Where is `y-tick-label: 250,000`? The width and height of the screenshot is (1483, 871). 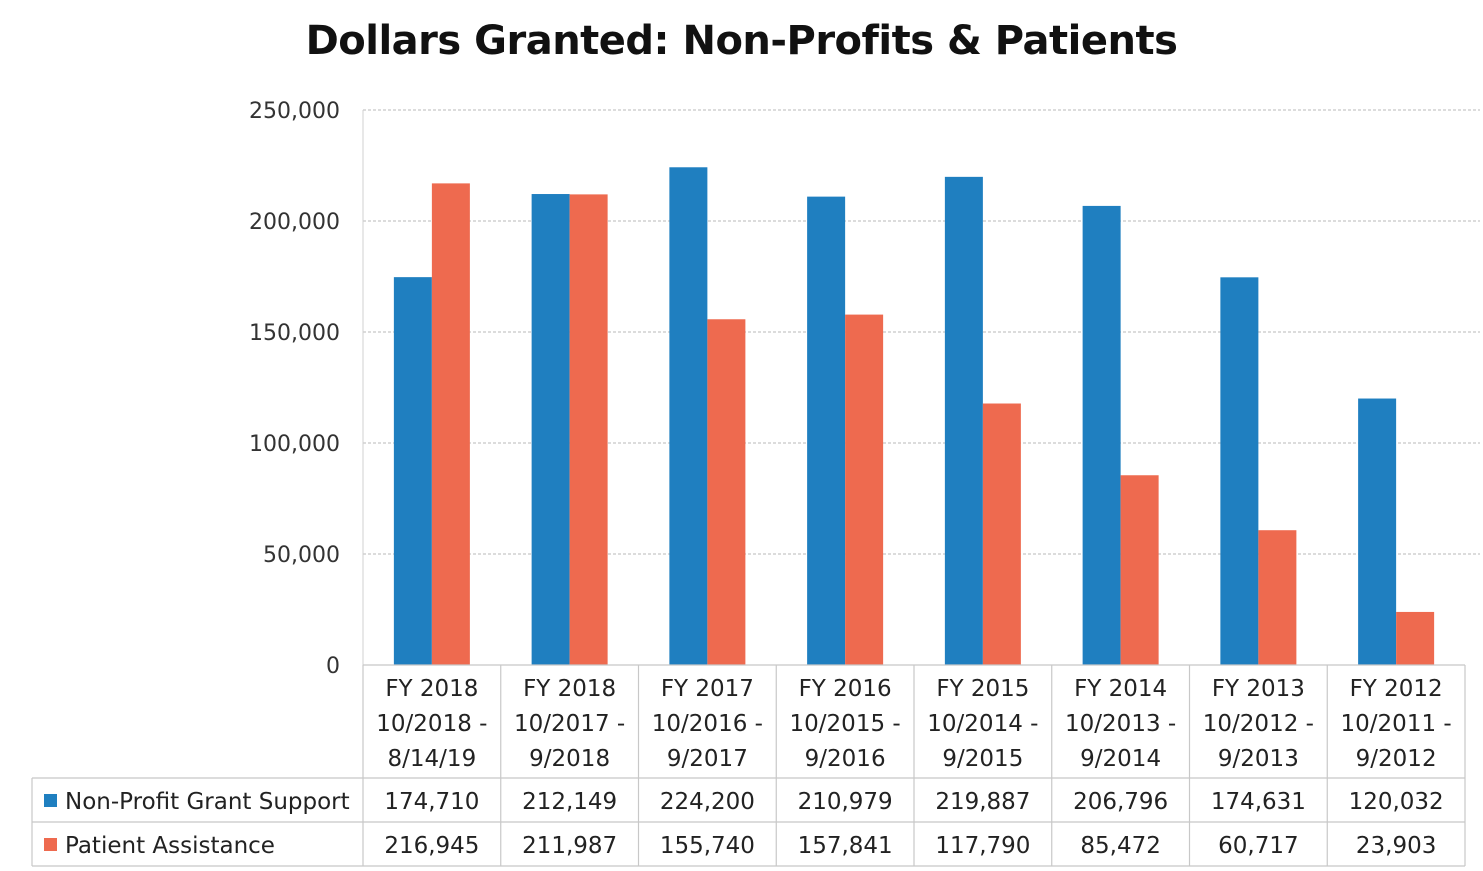 y-tick-label: 250,000 is located at coordinates (294, 111).